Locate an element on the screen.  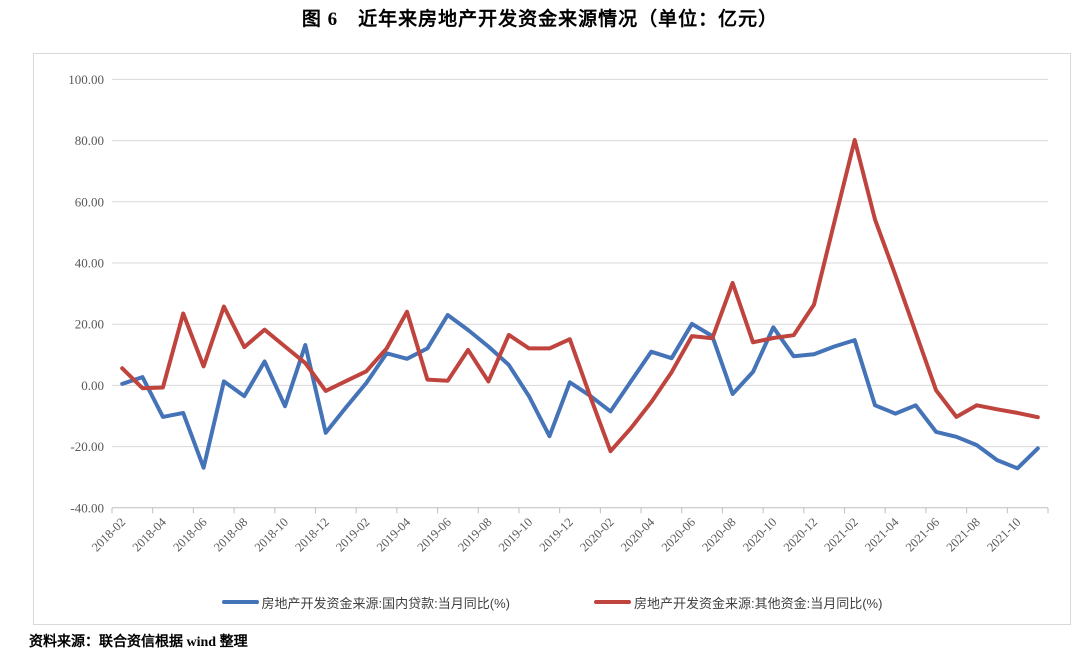
x-axis-label-group: 2021-08 is located at coordinates (963, 534).